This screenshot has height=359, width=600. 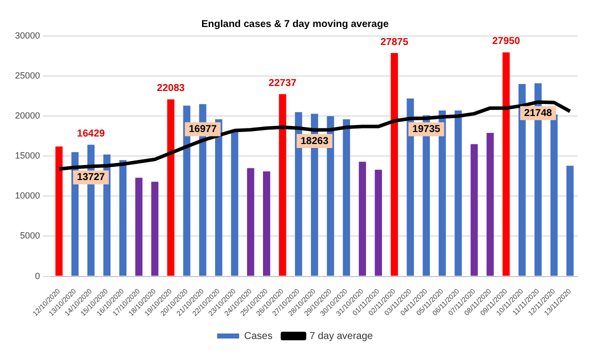 What do you see at coordinates (538, 113) in the screenshot?
I see `data-label: 21748` at bounding box center [538, 113].